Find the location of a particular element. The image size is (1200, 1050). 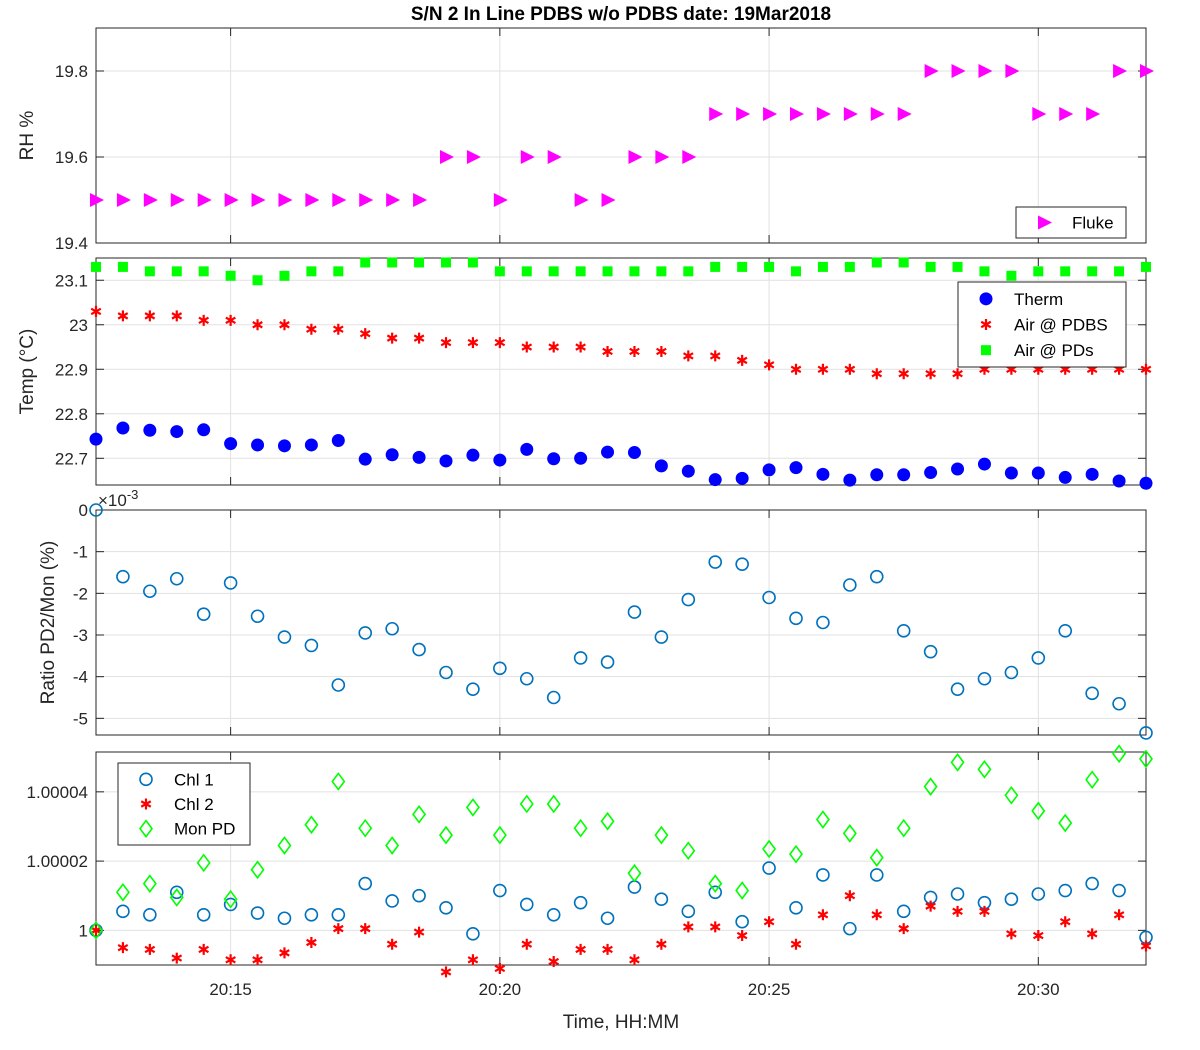

y-axis-label: Ratio PD2/Mon (%) is located at coordinates (48, 623).